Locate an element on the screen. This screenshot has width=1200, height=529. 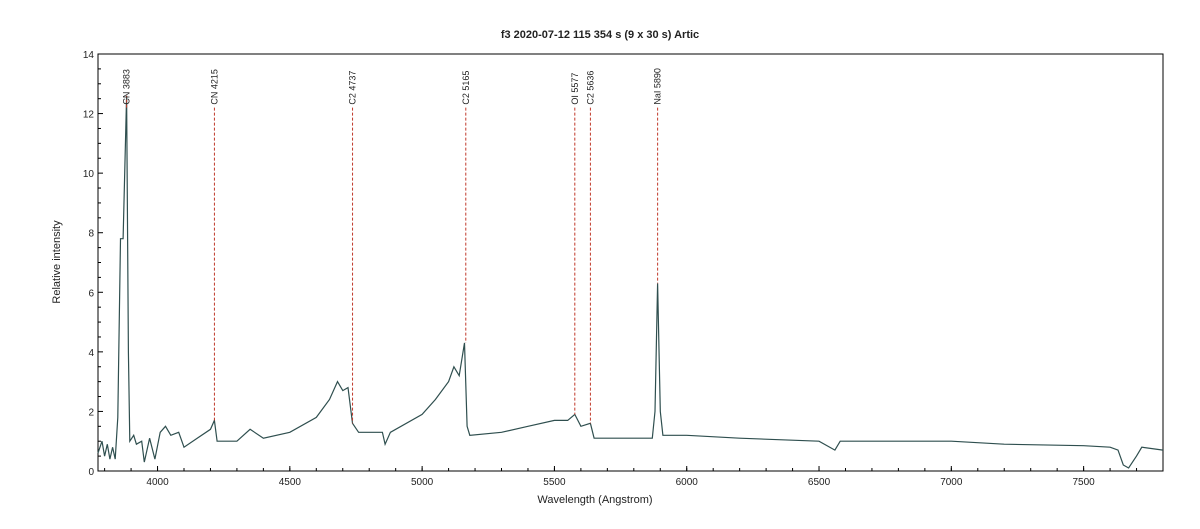
x-tick-label: 7000 is located at coordinates (951, 482).